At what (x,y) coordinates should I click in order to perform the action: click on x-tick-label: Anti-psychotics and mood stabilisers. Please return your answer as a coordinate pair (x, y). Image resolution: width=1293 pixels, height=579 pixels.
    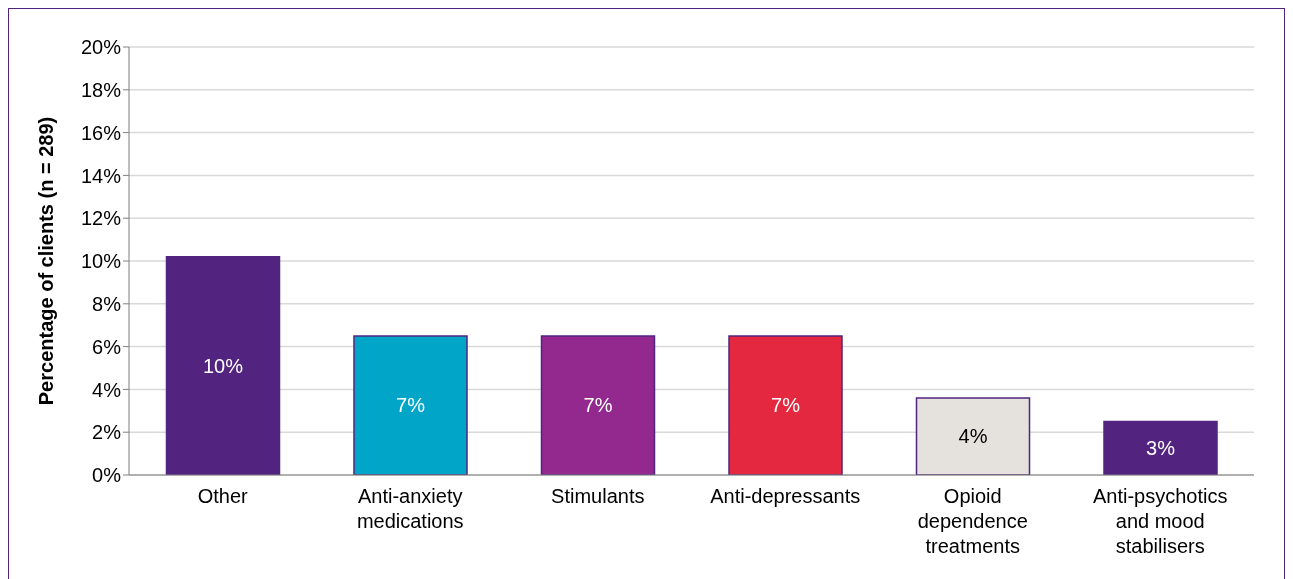
    Looking at the image, I should click on (1160, 521).